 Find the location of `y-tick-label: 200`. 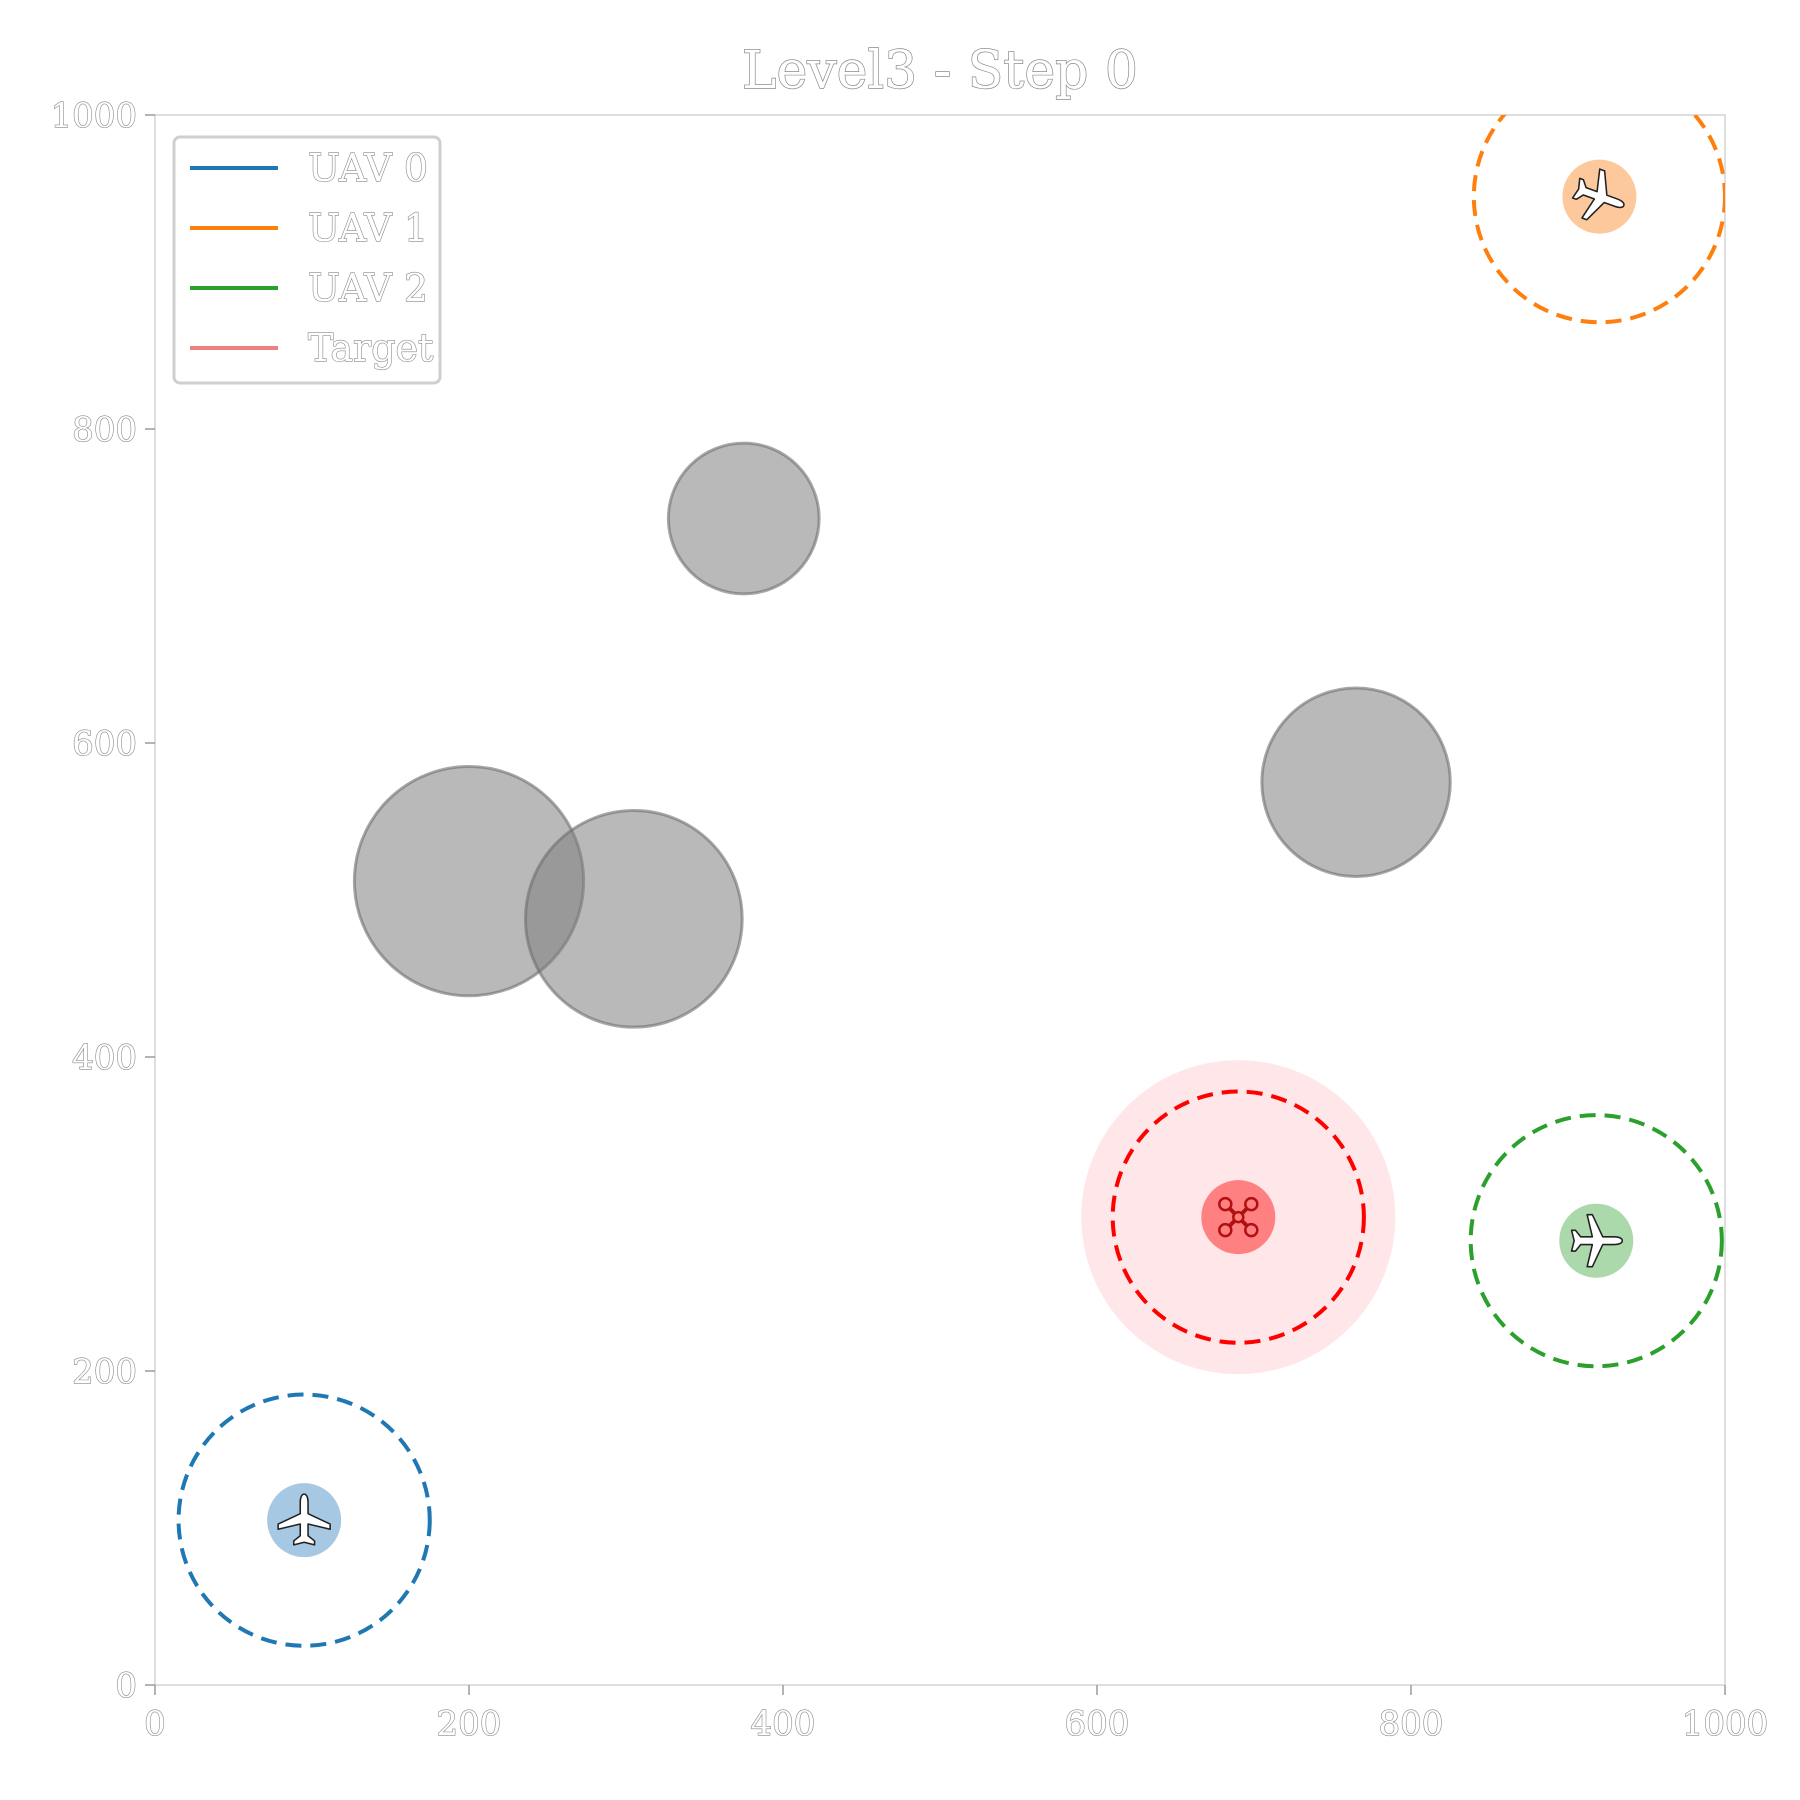

y-tick-label: 200 is located at coordinates (104, 1372).